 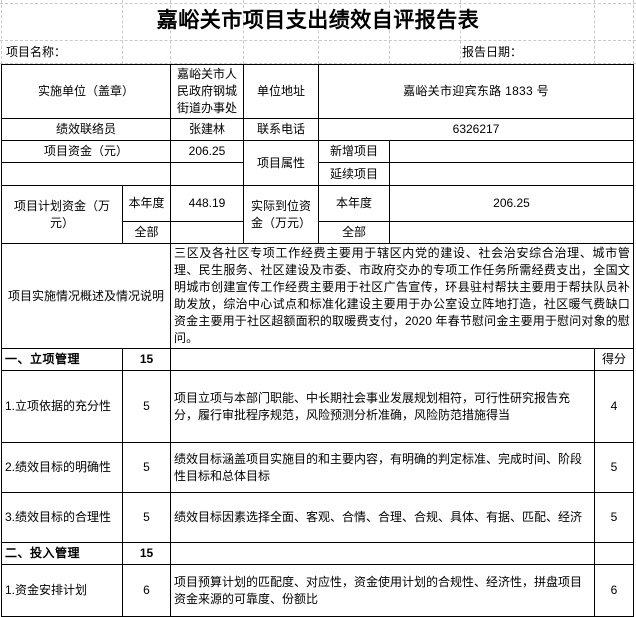 I want to click on table-row-attribute-continue: 延续项目, so click(x=317, y=174).